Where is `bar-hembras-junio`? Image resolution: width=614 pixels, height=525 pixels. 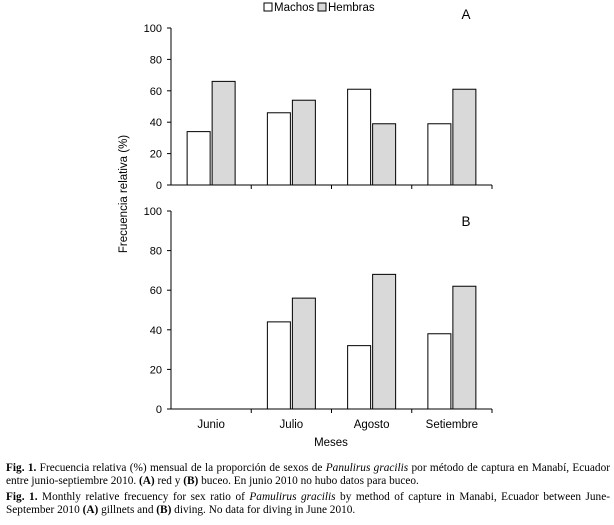 bar-hembras-junio is located at coordinates (223, 133).